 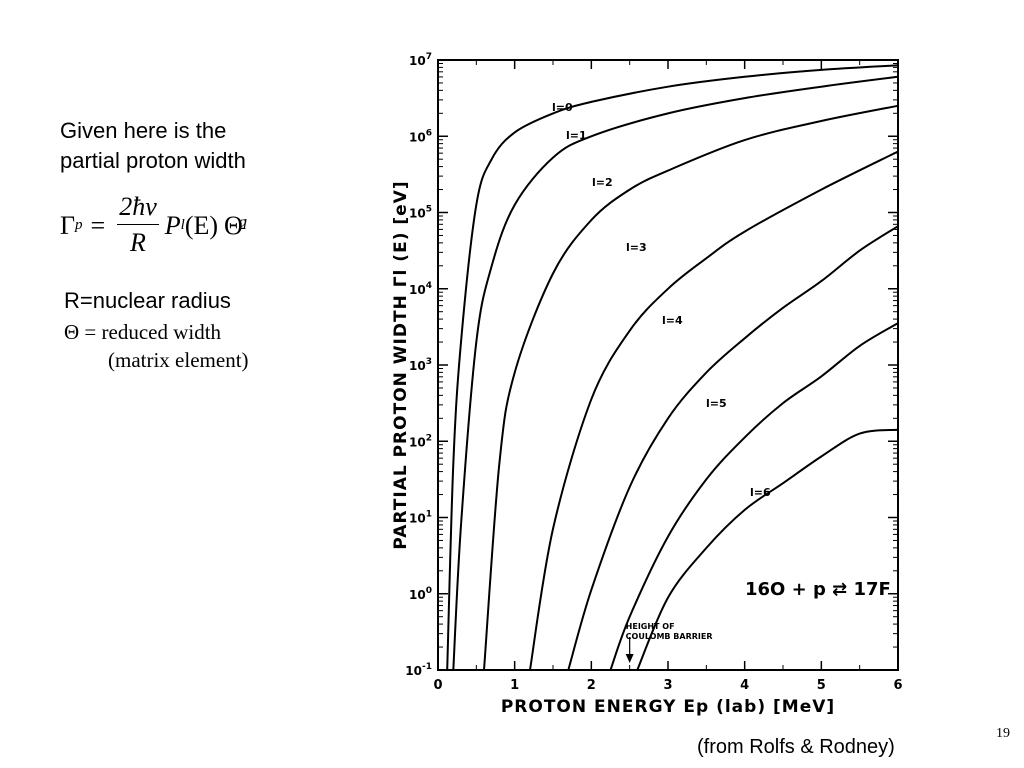 What do you see at coordinates (138, 242) in the screenshot?
I see `formula-denominator: R` at bounding box center [138, 242].